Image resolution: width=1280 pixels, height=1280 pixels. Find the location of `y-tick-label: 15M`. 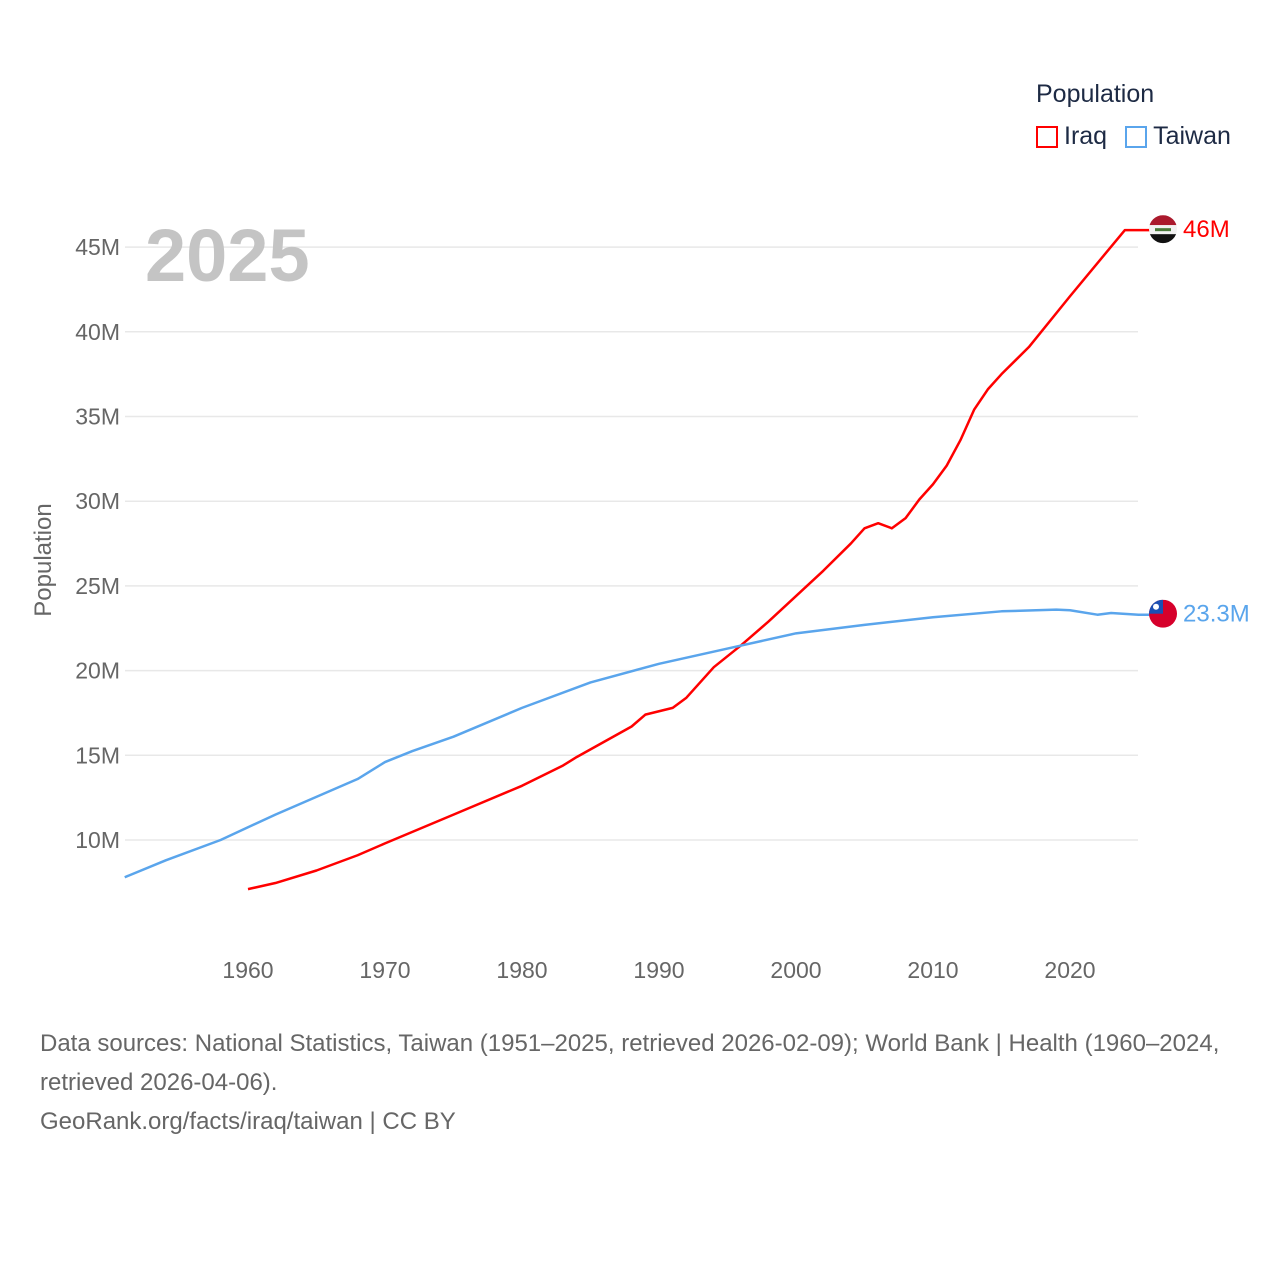

y-tick-label: 15M is located at coordinates (97, 755).